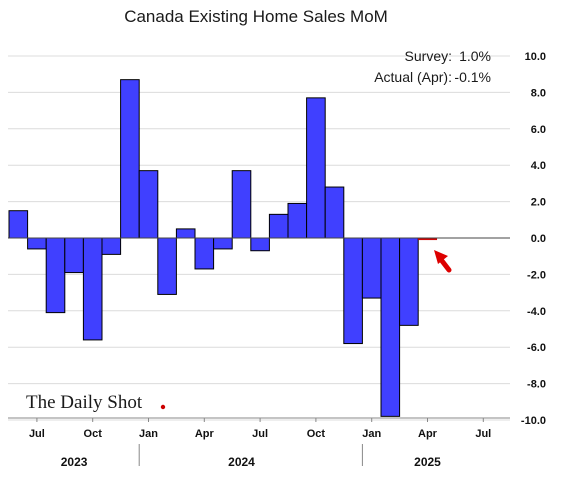 This screenshot has height=482, width=564. What do you see at coordinates (443, 261) in the screenshot?
I see `arrow-icon` at bounding box center [443, 261].